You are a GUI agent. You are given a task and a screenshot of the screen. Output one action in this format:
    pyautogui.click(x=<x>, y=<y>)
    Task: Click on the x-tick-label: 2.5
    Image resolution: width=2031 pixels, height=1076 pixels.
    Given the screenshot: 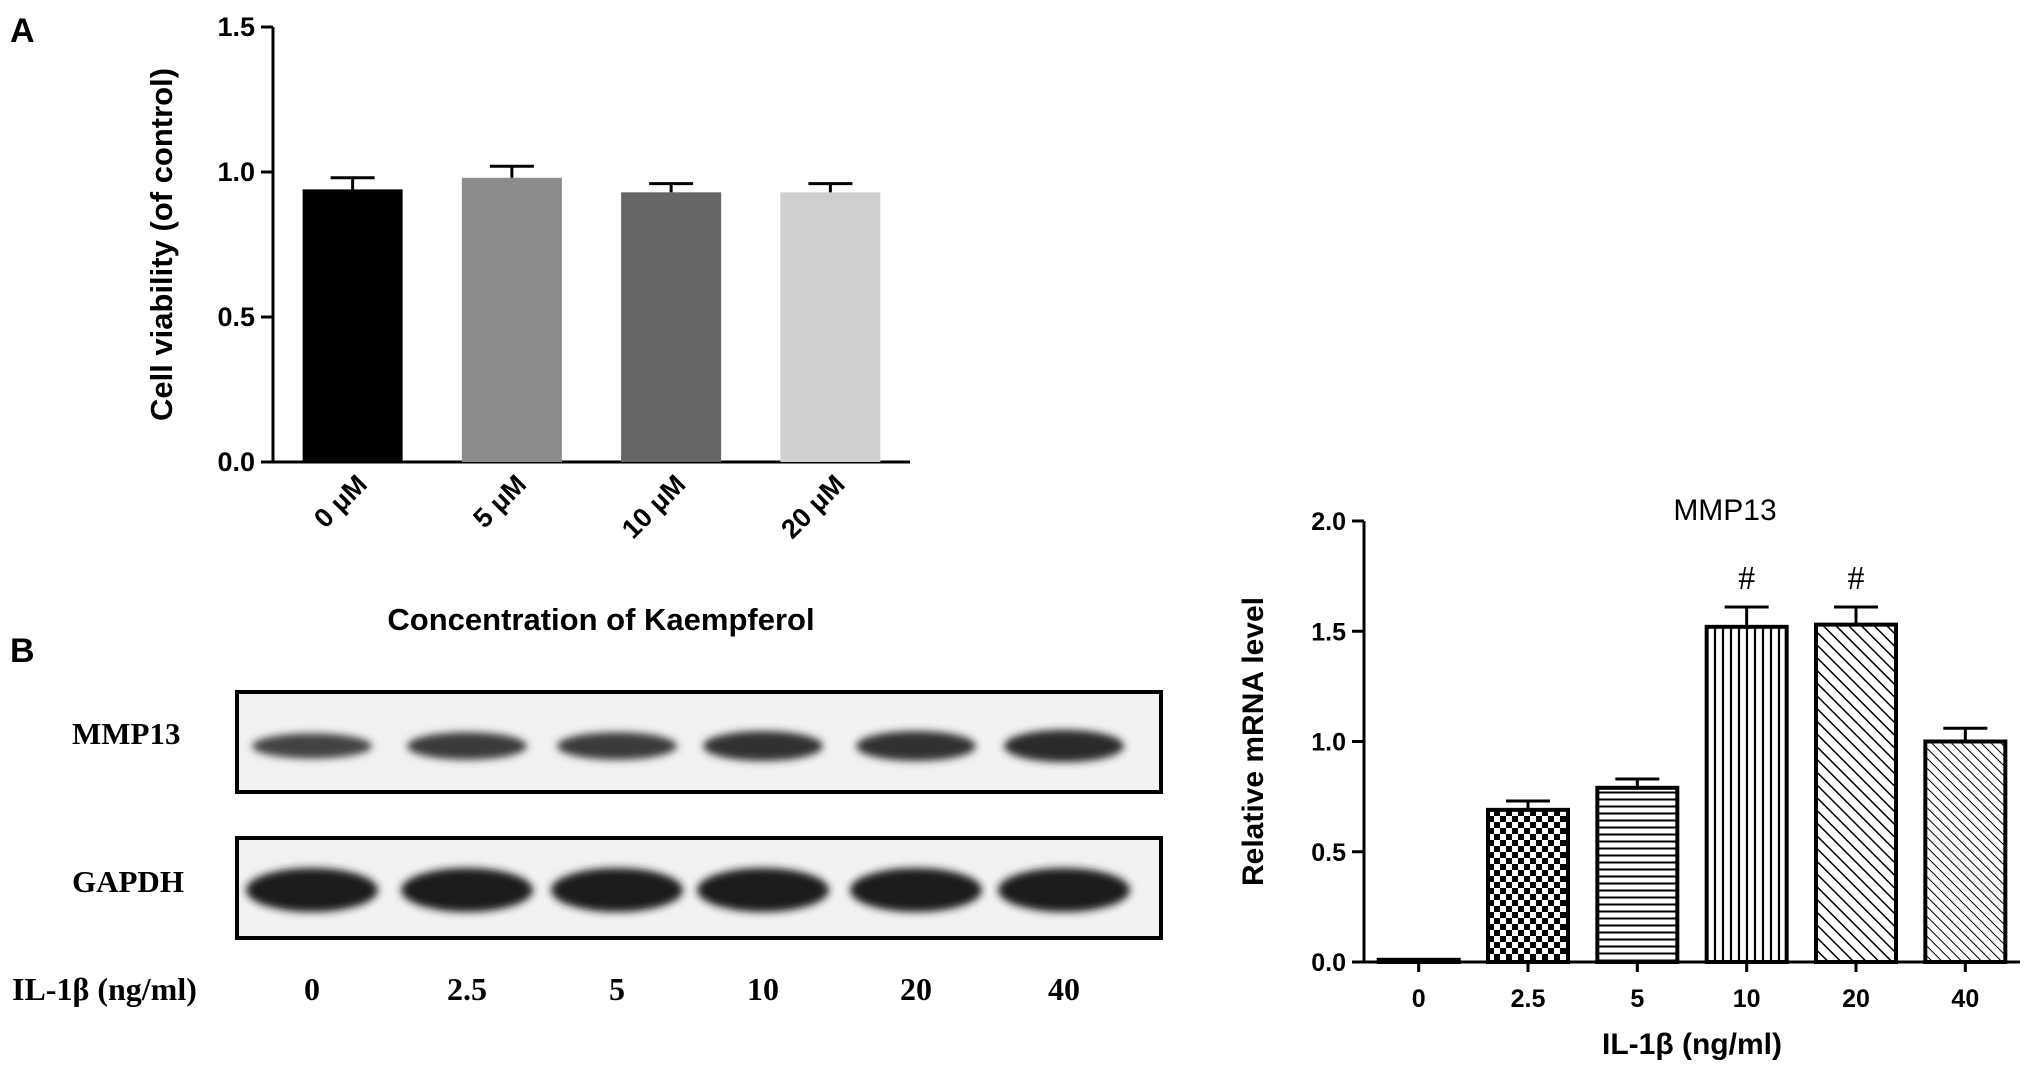 What is the action you would take?
    pyautogui.click(x=1528, y=999)
    